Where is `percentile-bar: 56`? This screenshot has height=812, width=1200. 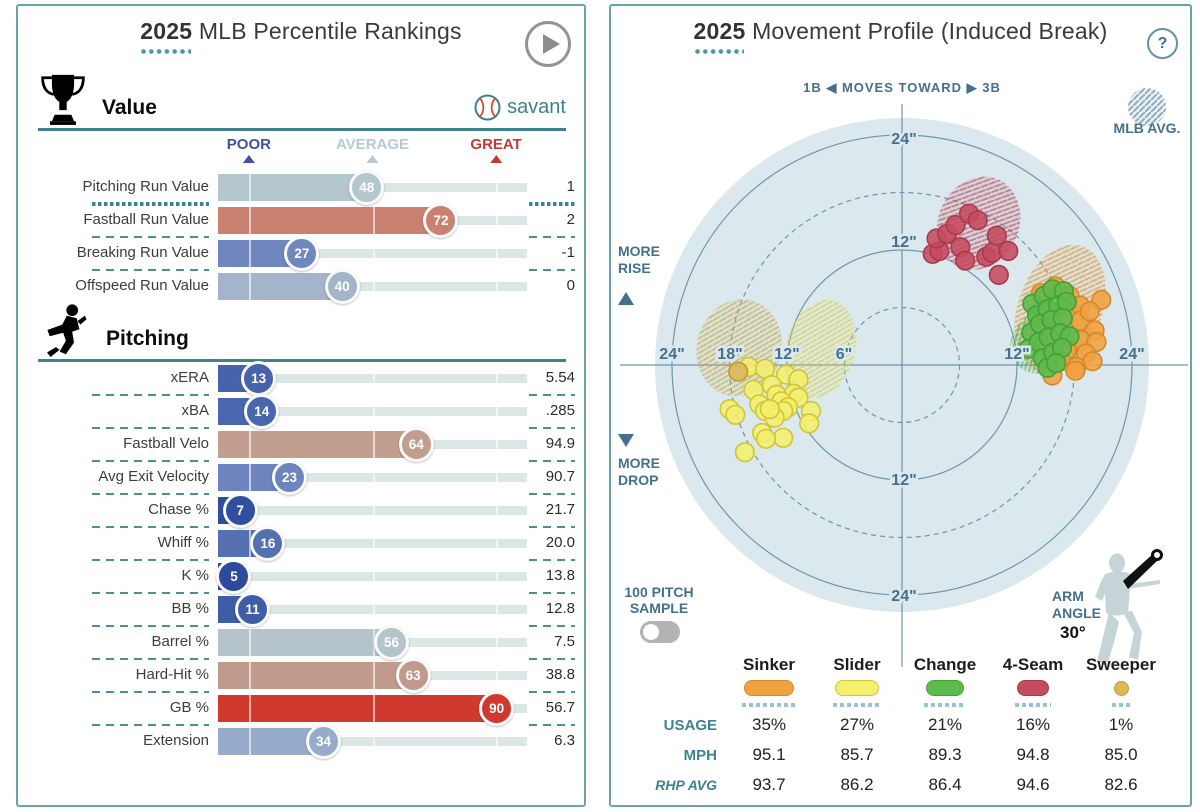 percentile-bar: 56 is located at coordinates (372, 642).